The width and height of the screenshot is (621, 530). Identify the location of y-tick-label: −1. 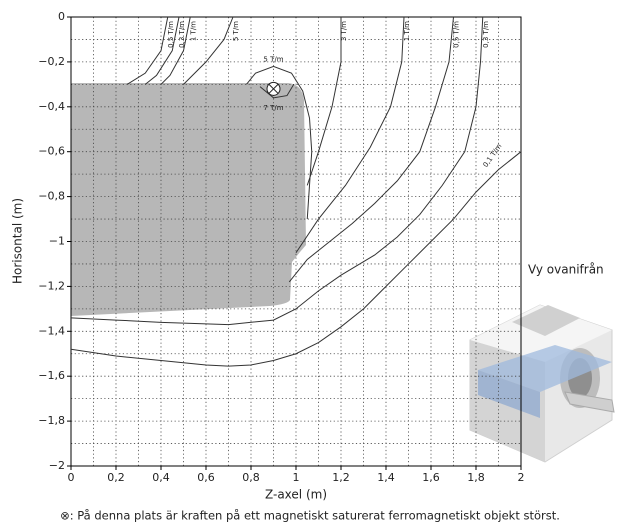
(57, 241).